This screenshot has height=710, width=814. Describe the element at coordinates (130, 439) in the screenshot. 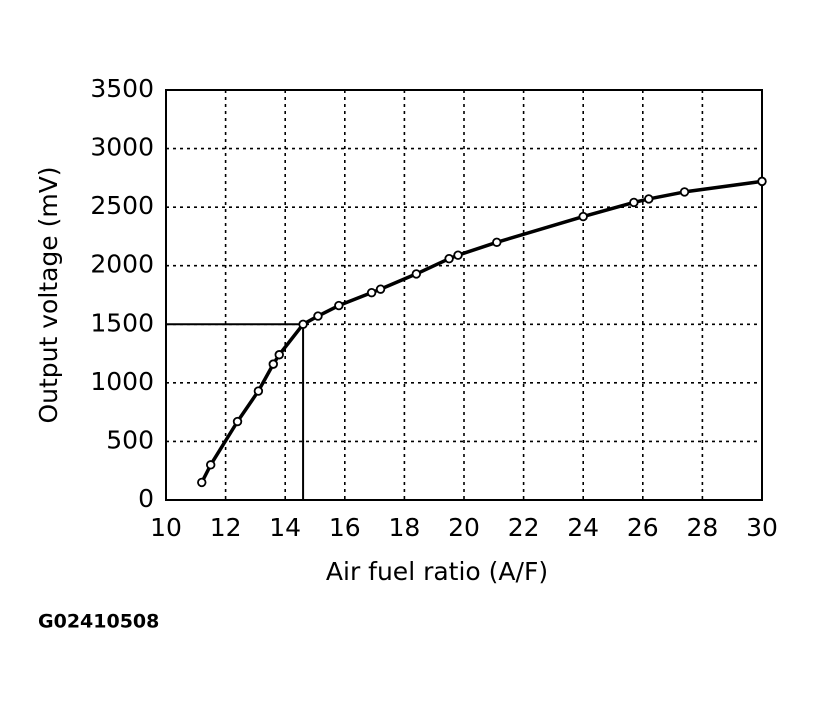

I see `y-tick-label: 500` at that location.